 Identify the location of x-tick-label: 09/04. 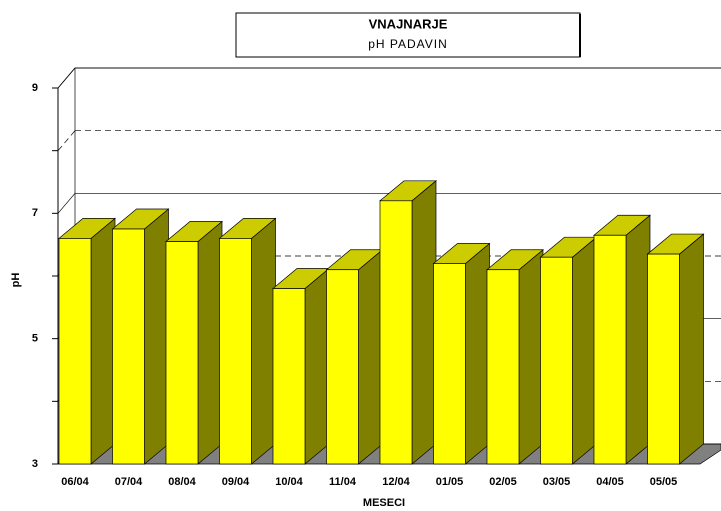
(236, 482).